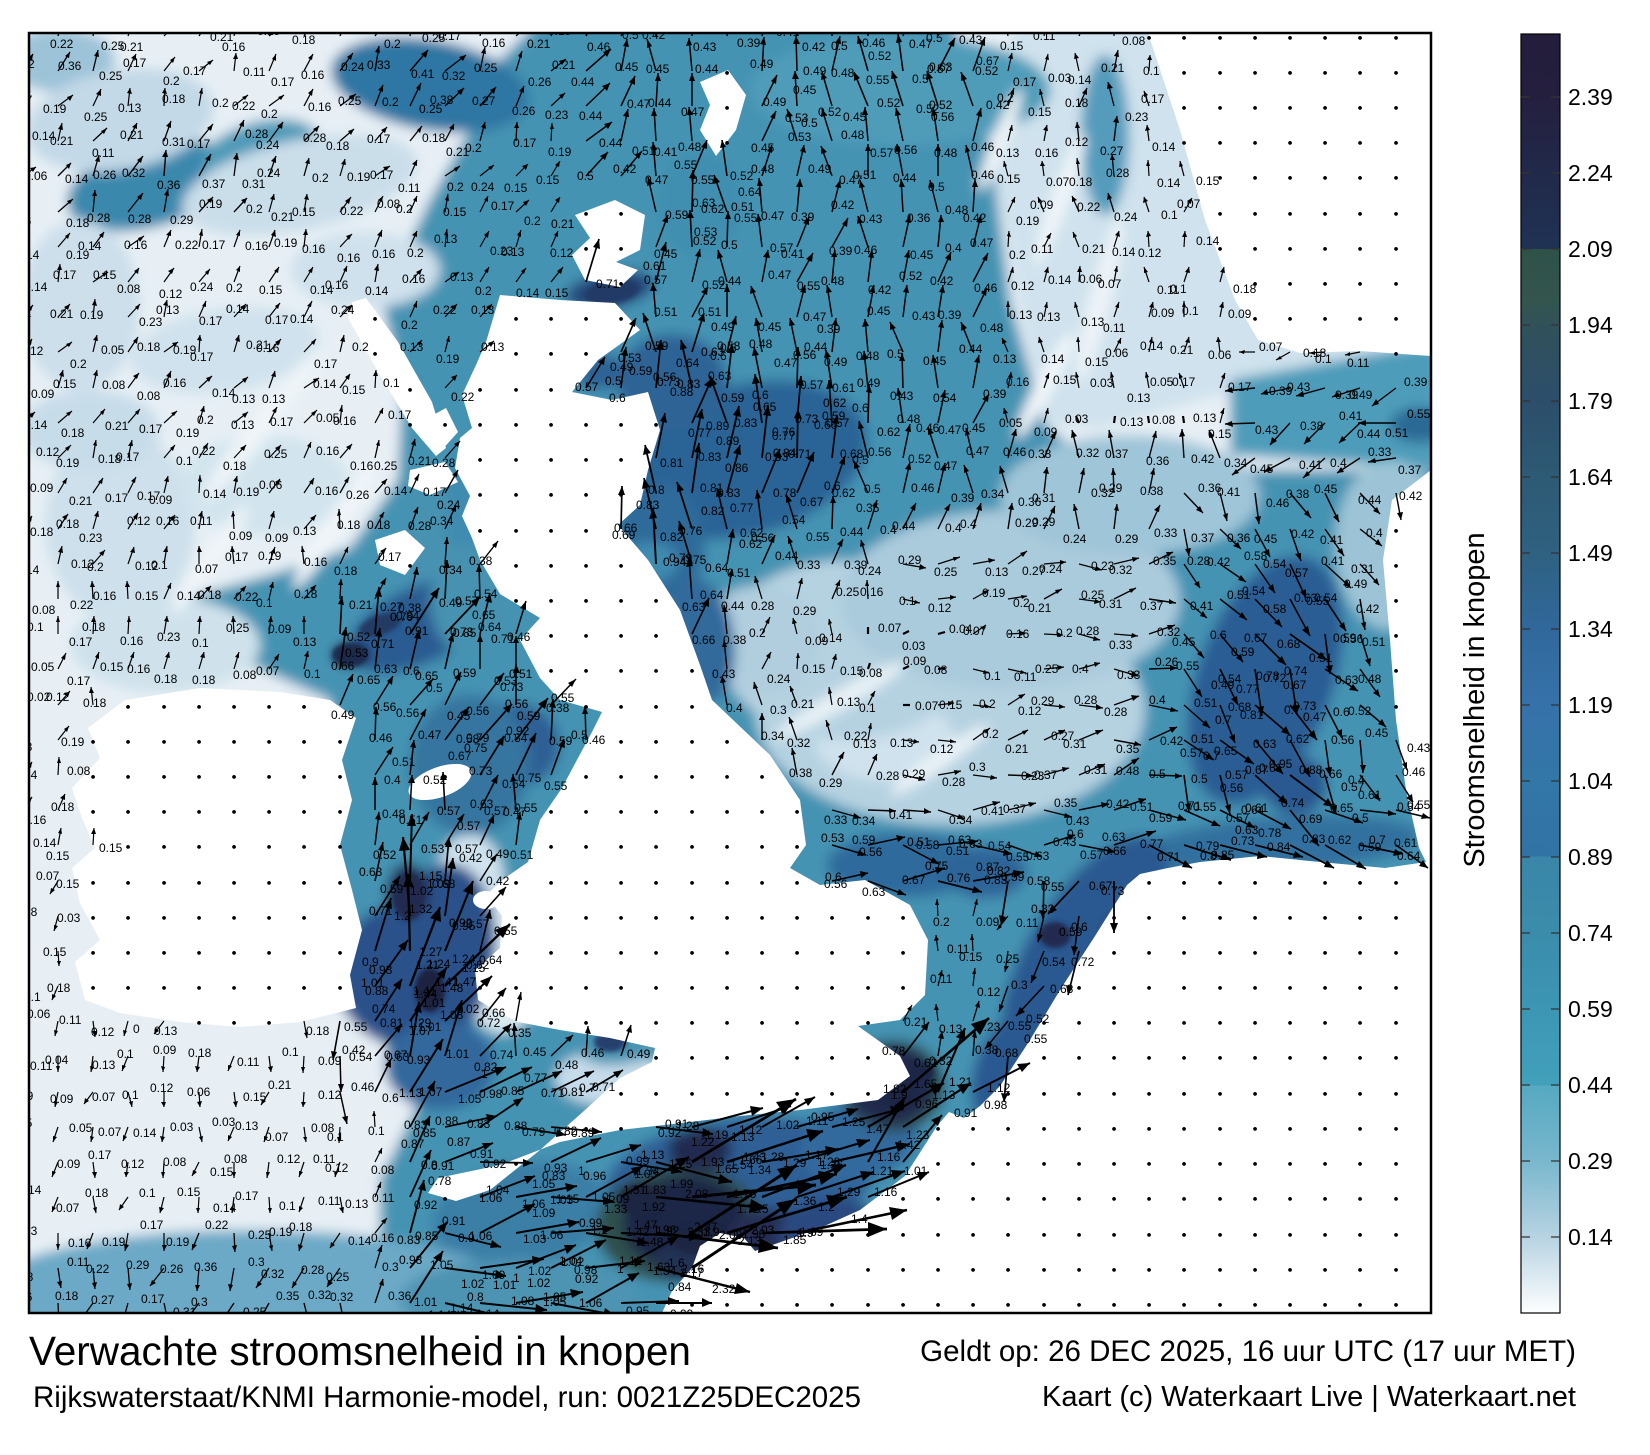 This screenshot has height=1455, width=1650. Describe the element at coordinates (1178, 289) in the screenshot. I see `svg-text: 0.1` at that location.